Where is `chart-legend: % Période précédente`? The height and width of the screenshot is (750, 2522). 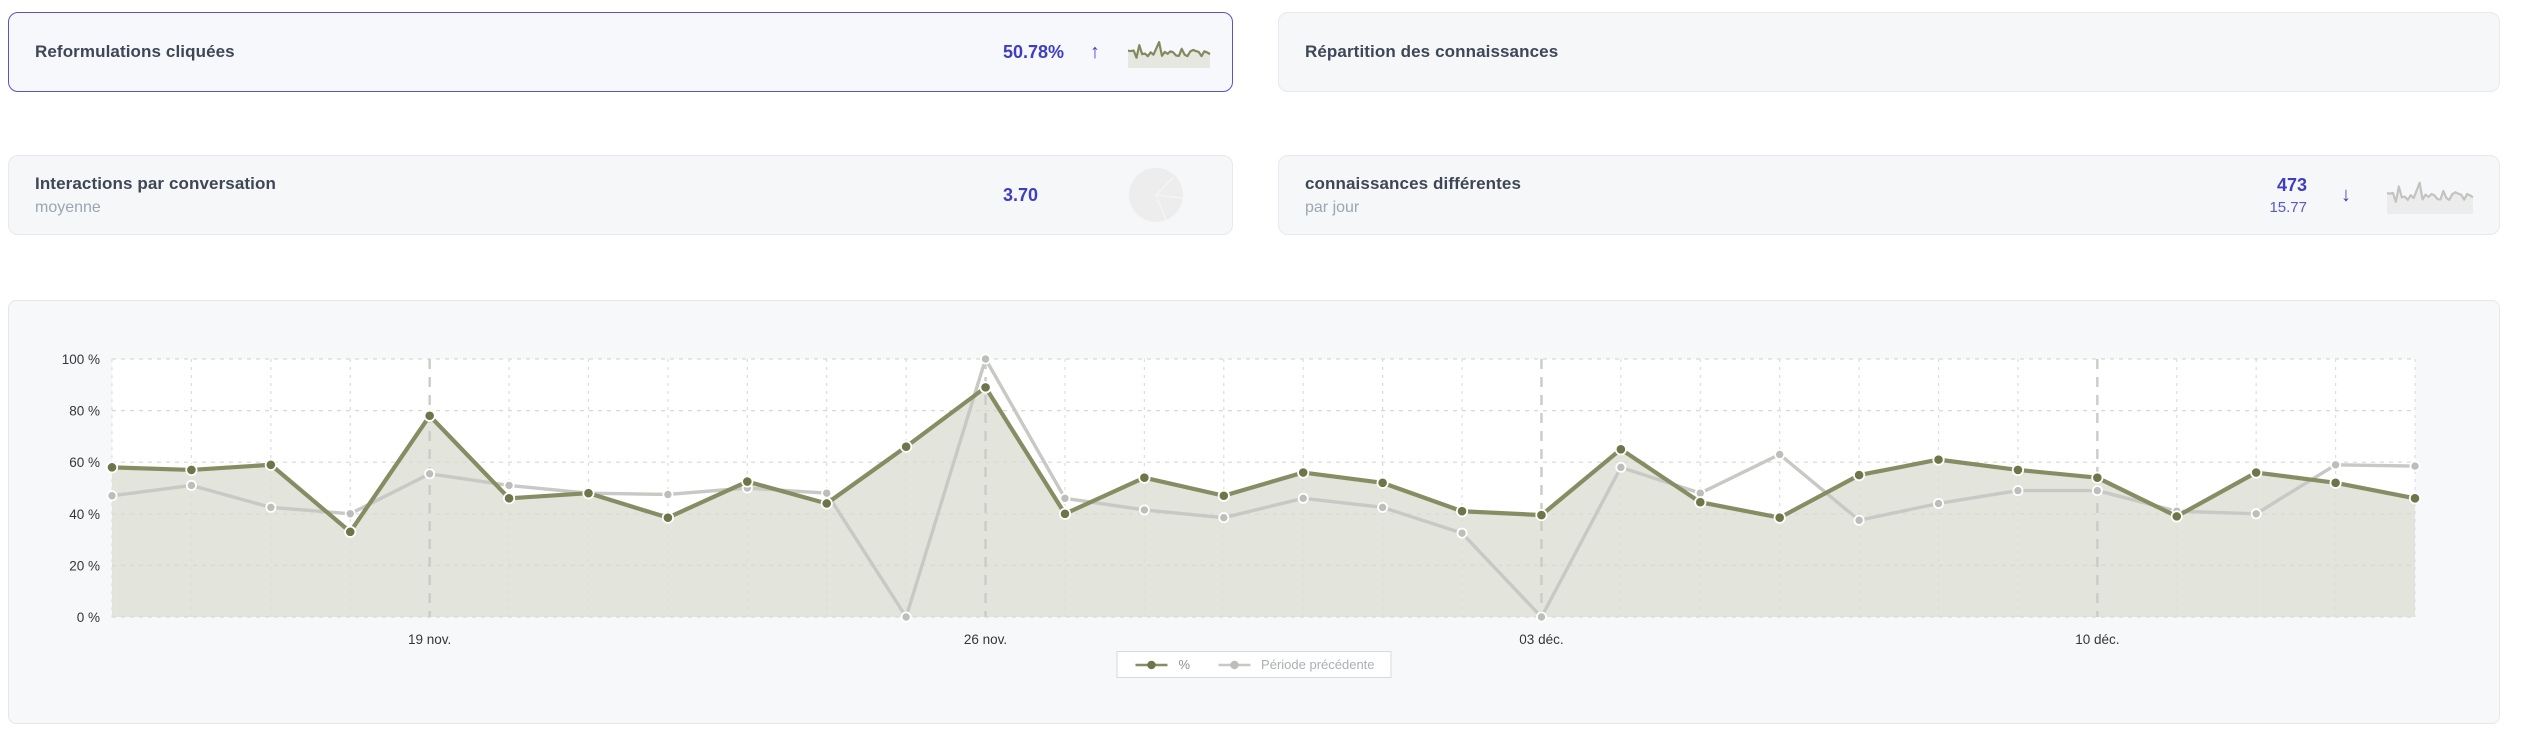 chart-legend: % Période précédente is located at coordinates (1254, 664).